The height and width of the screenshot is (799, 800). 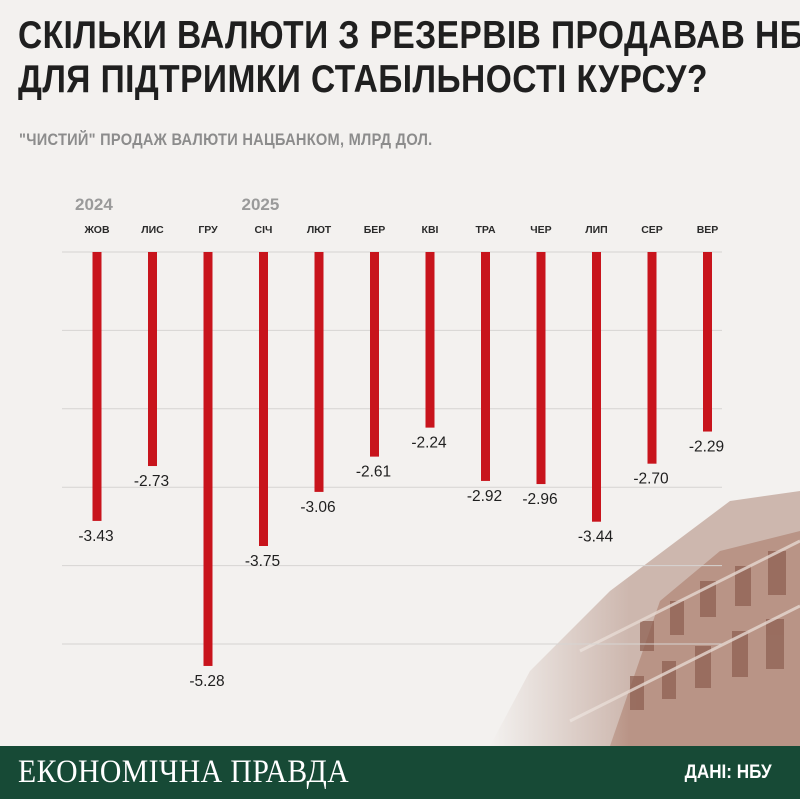 What do you see at coordinates (706, 447) in the screenshot?
I see `data-label: -2.29` at bounding box center [706, 447].